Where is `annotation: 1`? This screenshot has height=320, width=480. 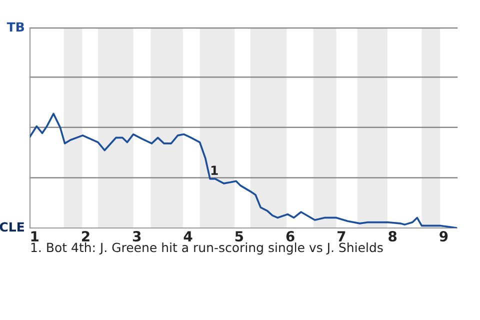 annotation: 1 is located at coordinates (214, 170).